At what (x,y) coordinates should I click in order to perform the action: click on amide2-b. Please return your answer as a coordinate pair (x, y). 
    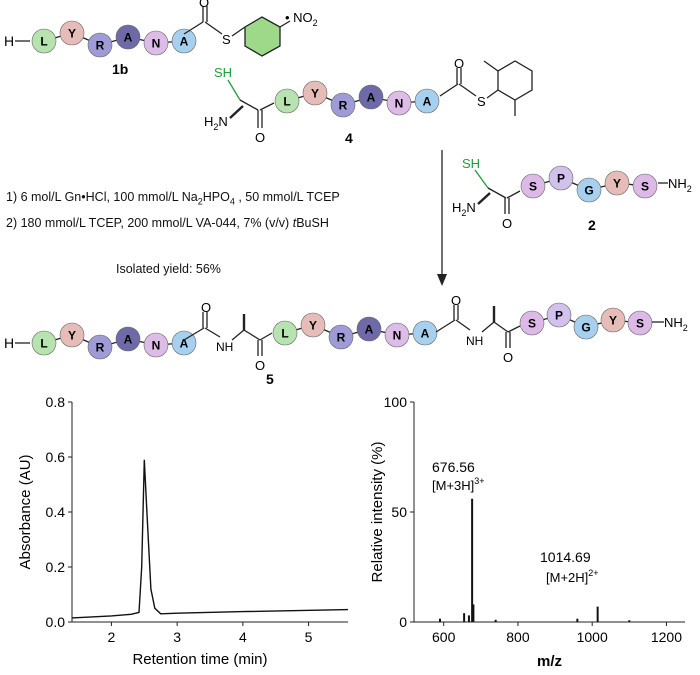
    Looking at the image, I should click on (463, 325).